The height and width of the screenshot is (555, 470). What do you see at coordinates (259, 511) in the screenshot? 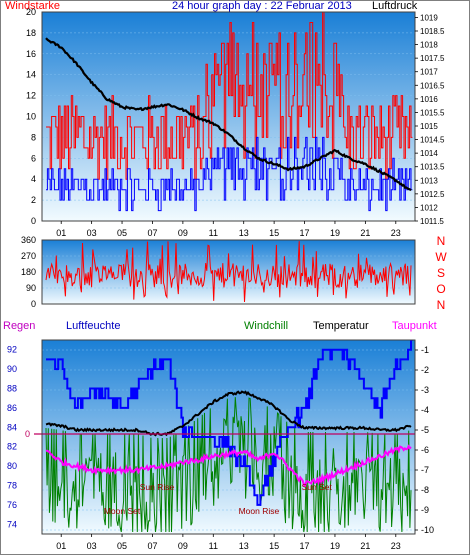
I see `sun-moon-annotation: Moon Rise` at bounding box center [259, 511].